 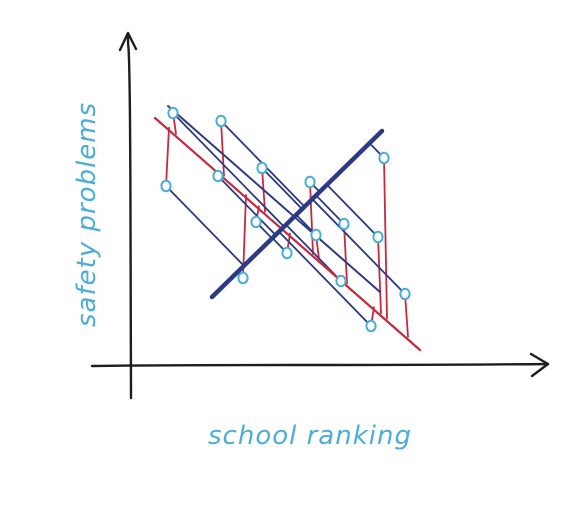 What do you see at coordinates (539, 365) in the screenshot?
I see `x-axis-arrowhead` at bounding box center [539, 365].